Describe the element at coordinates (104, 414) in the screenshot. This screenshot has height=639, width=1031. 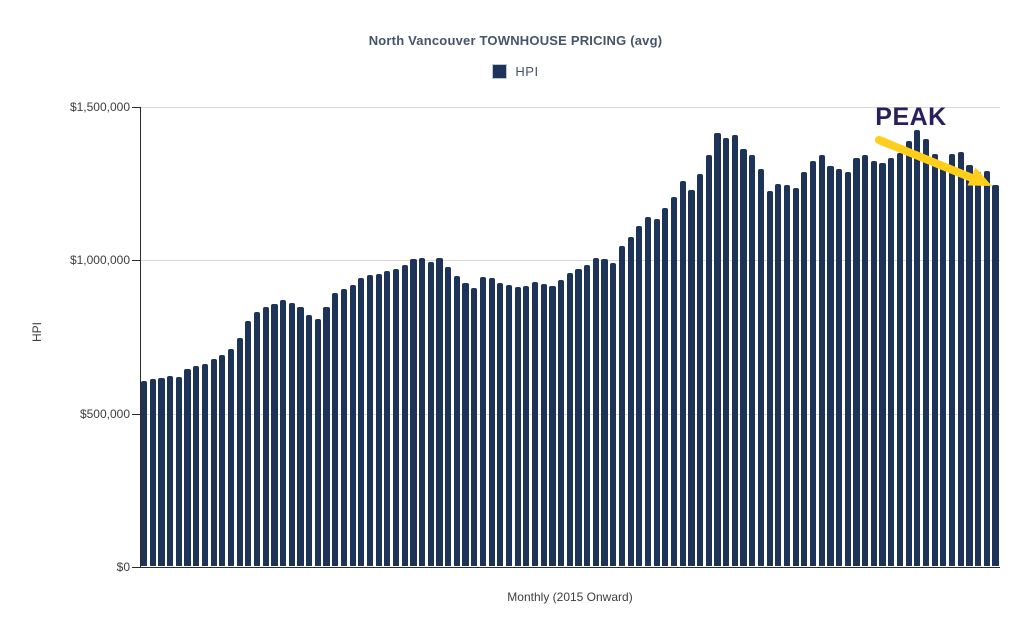
I see `y-tick-label-500000: $500,000` at that location.